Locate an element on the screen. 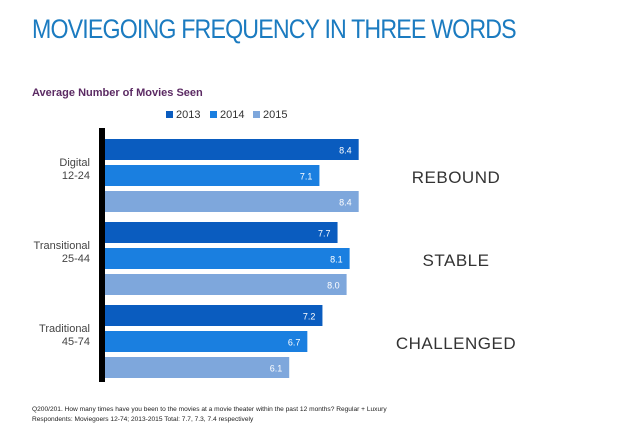 This screenshot has width=618, height=434. bar-label-1-2013: 7.7 is located at coordinates (324, 234).